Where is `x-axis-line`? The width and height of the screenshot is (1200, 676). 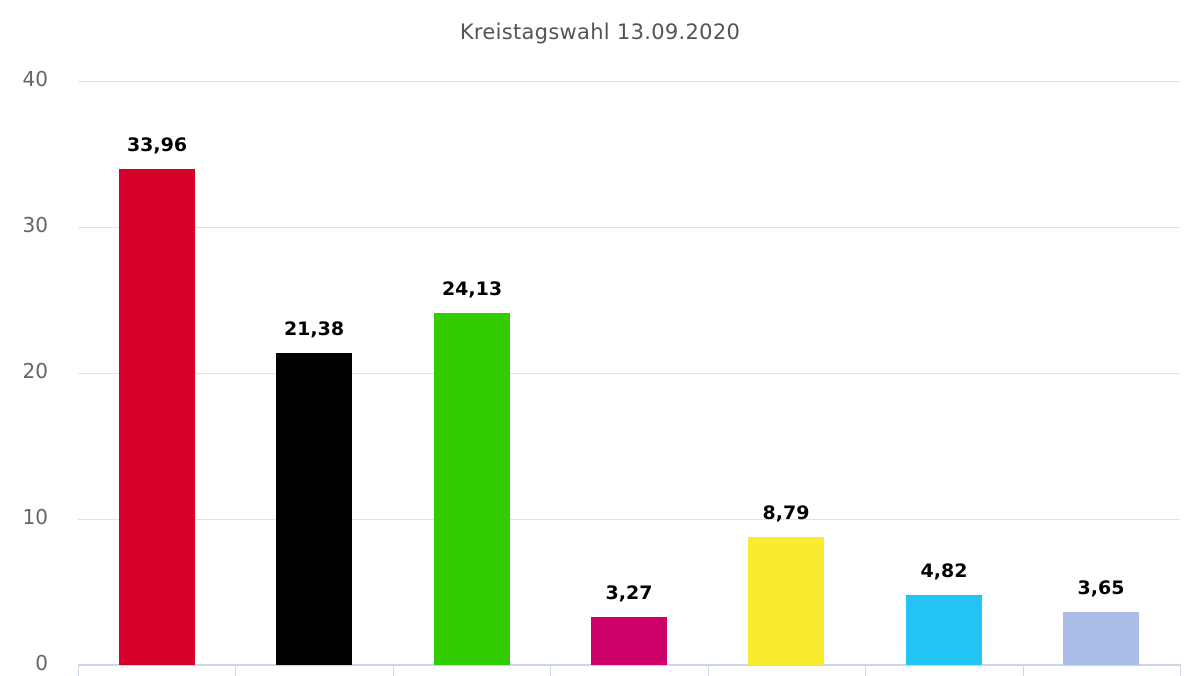
x-axis-line is located at coordinates (629, 665).